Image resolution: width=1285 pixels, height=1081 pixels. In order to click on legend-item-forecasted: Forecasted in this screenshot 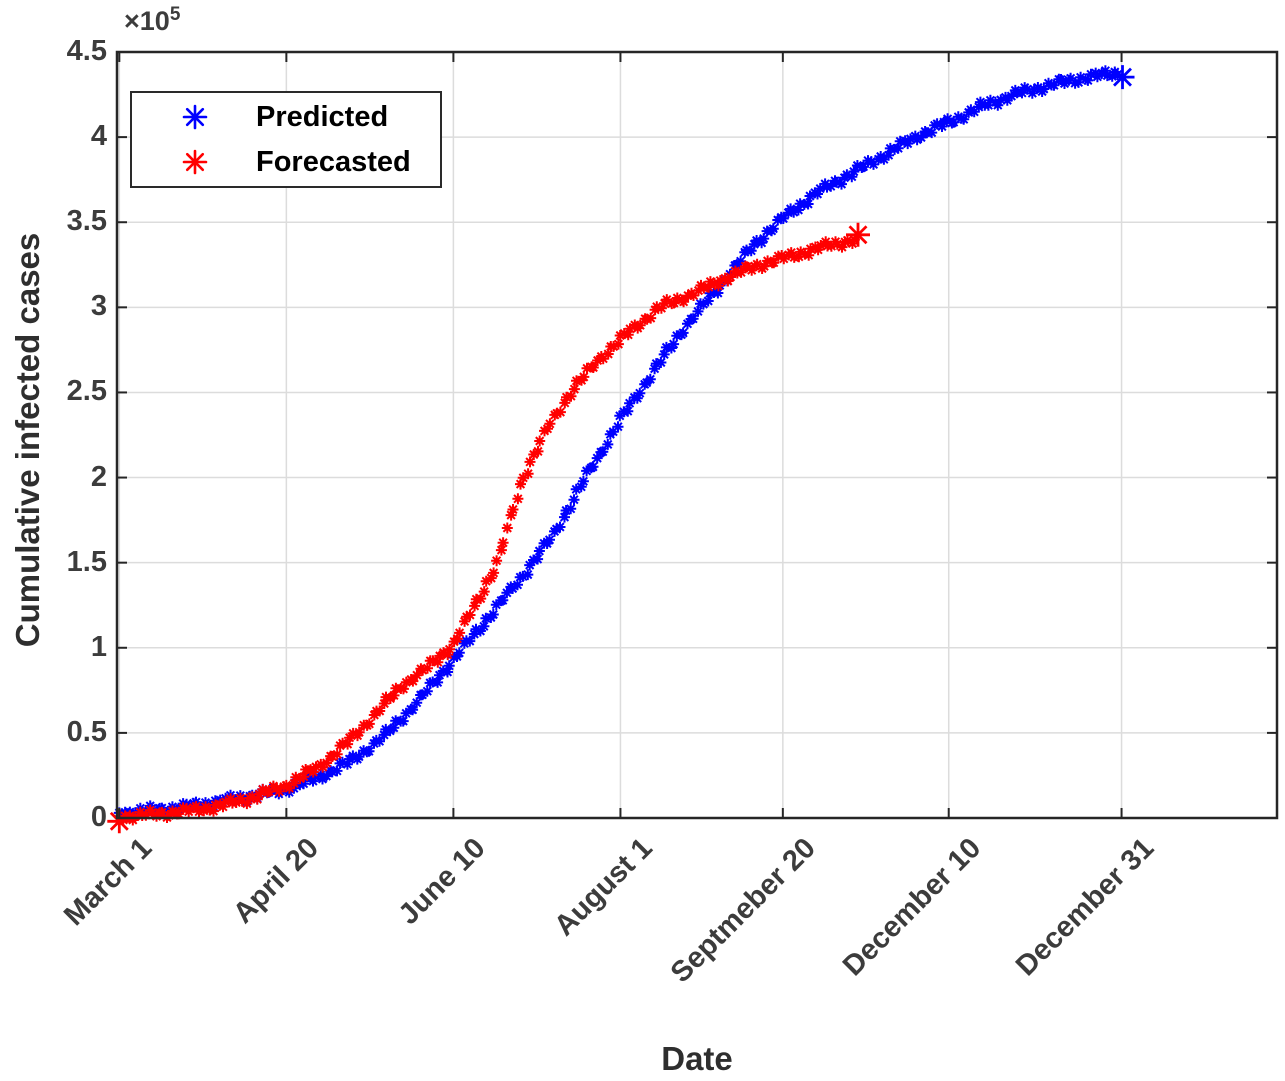, I will do `click(309, 162)`.